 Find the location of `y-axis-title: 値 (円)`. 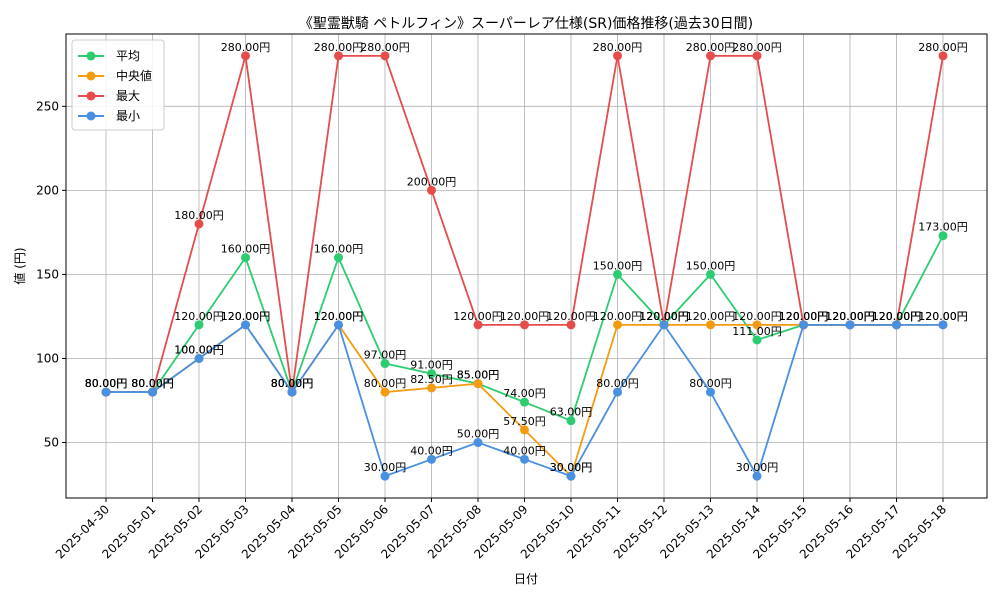

y-axis-title: 値 (円) is located at coordinates (19, 265).